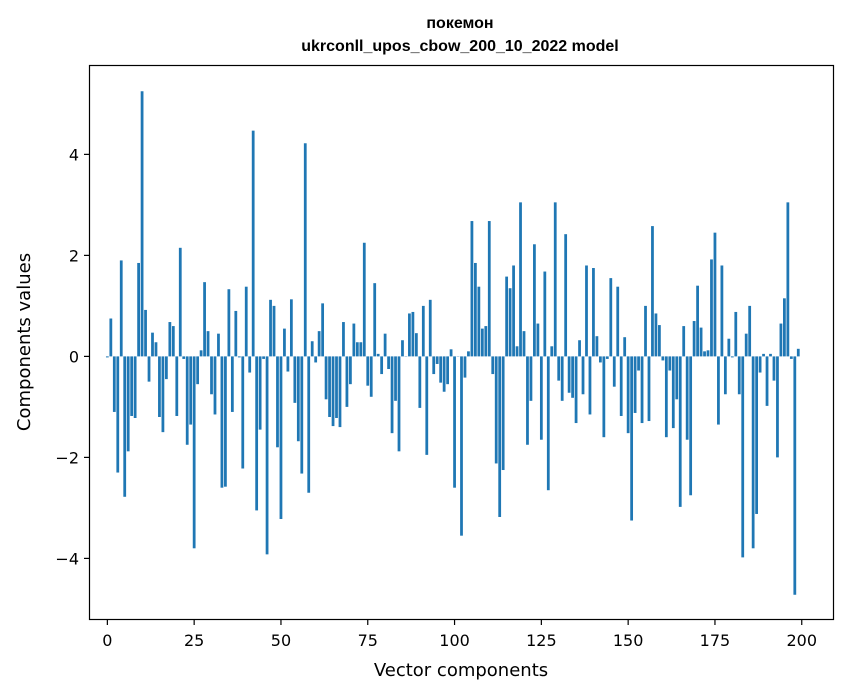 This screenshot has height=696, width=847. I want to click on x-tick-label: 50, so click(281, 640).